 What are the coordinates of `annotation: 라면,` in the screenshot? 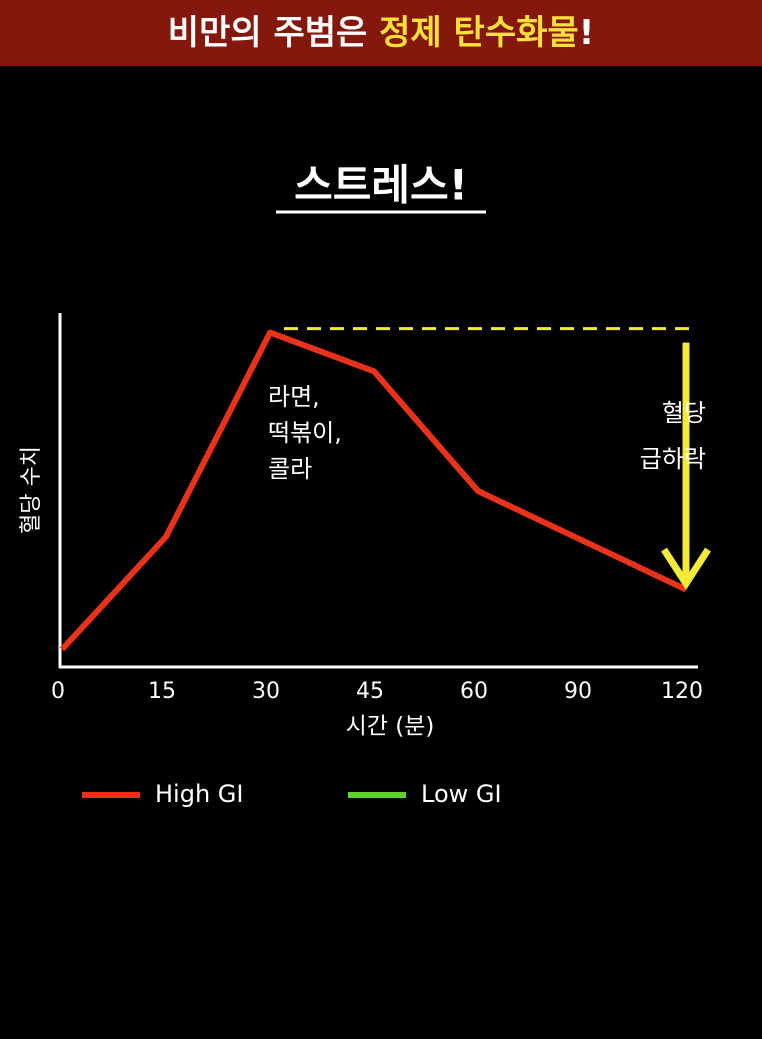 It's located at (294, 397).